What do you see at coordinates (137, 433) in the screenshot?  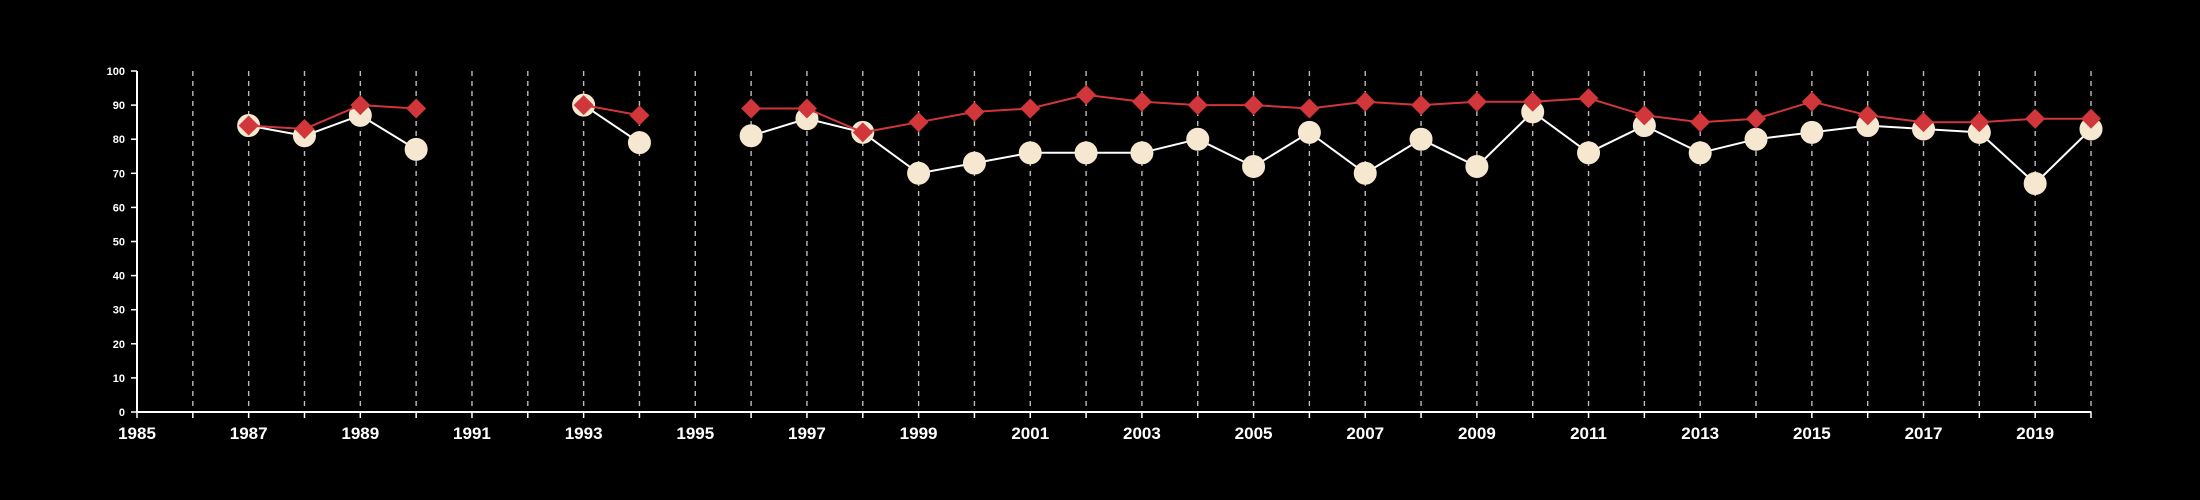 I see `x-tick-label: 1985` at bounding box center [137, 433].